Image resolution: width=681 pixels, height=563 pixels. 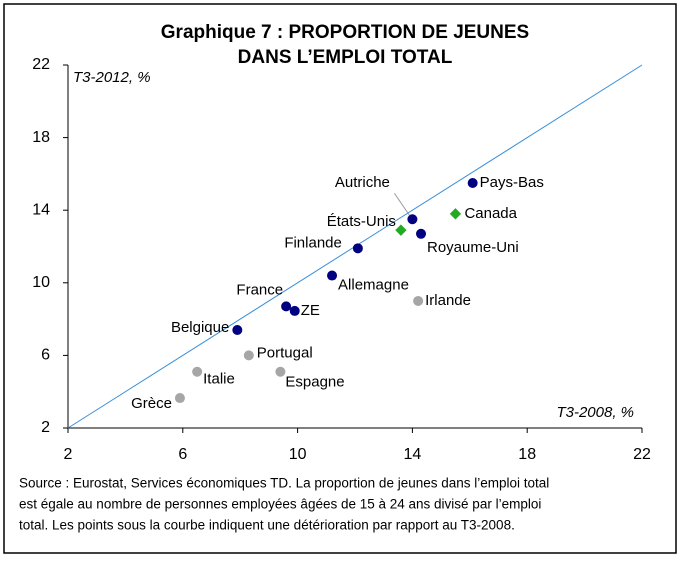 I want to click on point-label: Autriche, so click(x=362, y=182).